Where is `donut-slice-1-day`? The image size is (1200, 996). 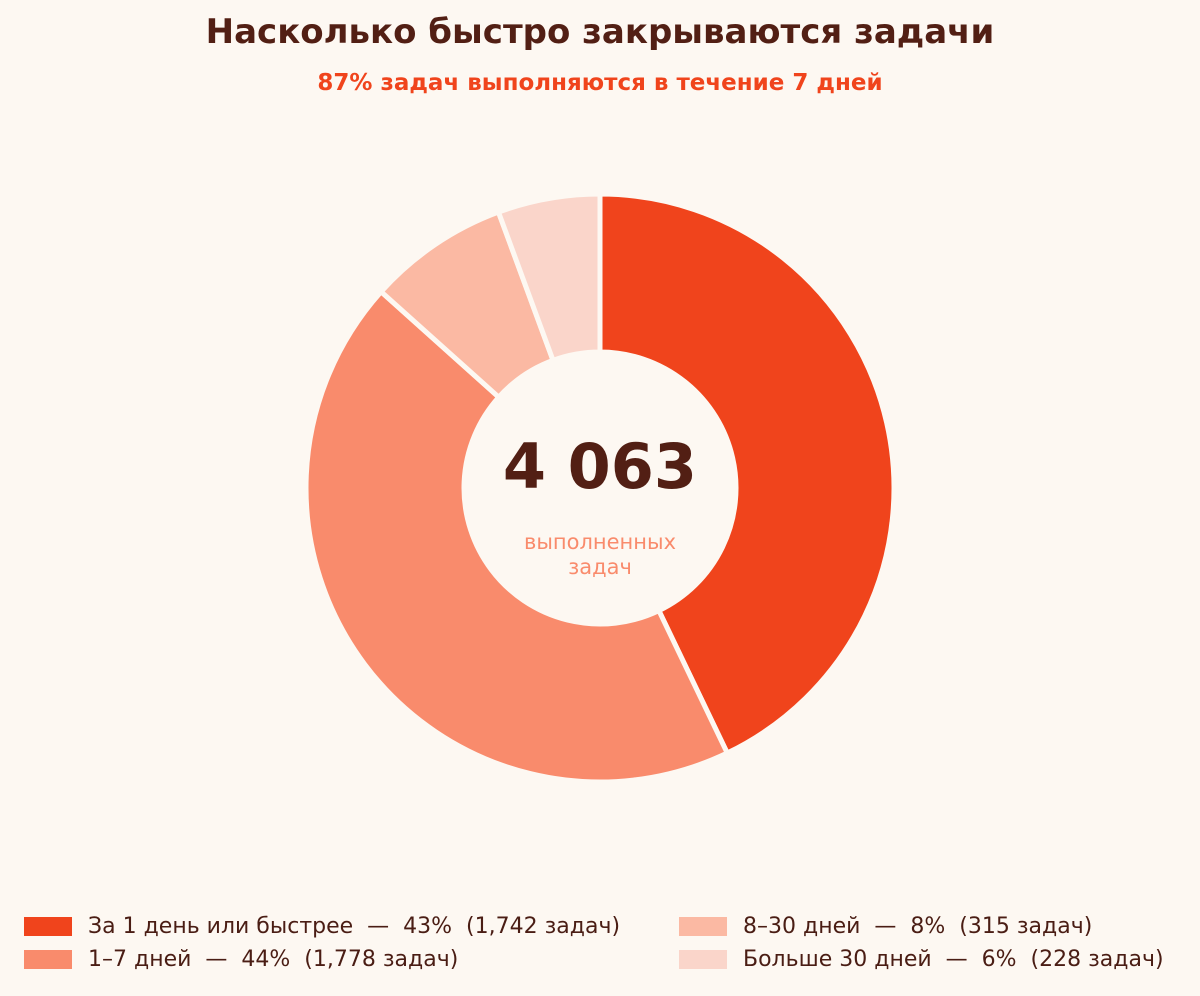
donut-slice-1-day is located at coordinates (747, 474).